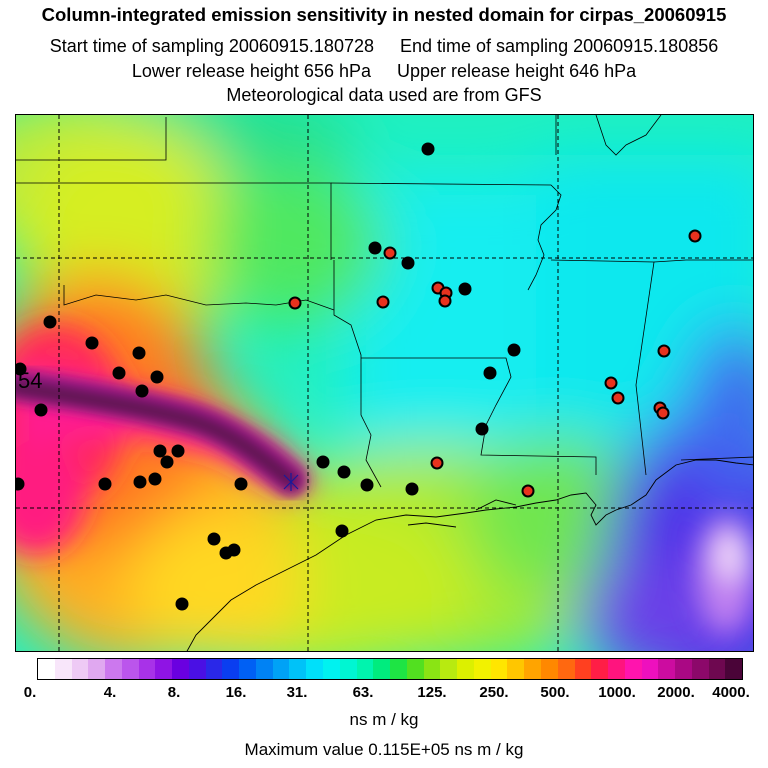 Image resolution: width=768 pixels, height=768 pixels. Describe the element at coordinates (297, 692) in the screenshot. I see `colorbar-tick-label: 31.` at that location.